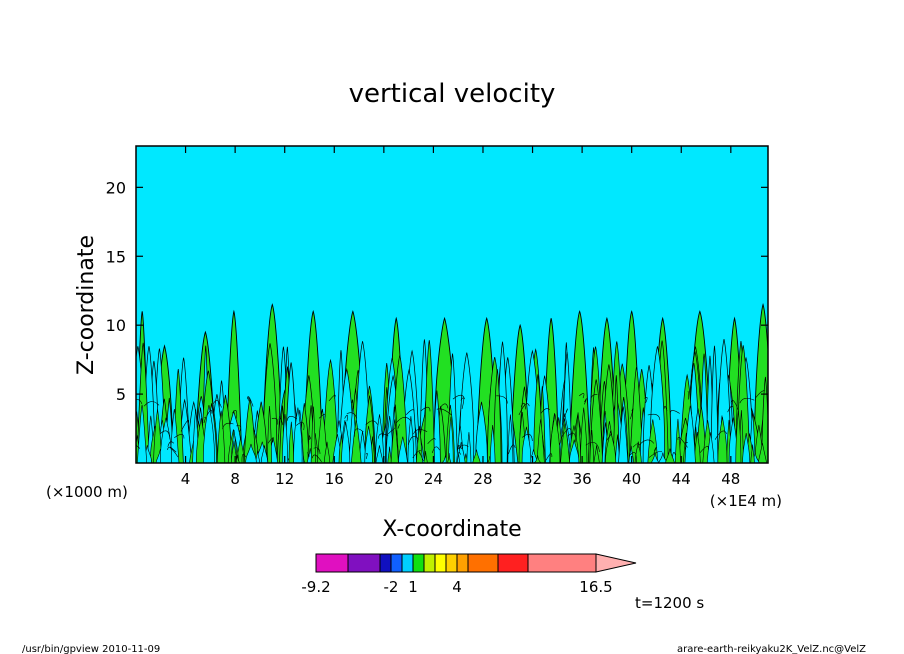 This screenshot has width=904, height=654. I want to click on y-tick-label: 10, so click(116, 325).